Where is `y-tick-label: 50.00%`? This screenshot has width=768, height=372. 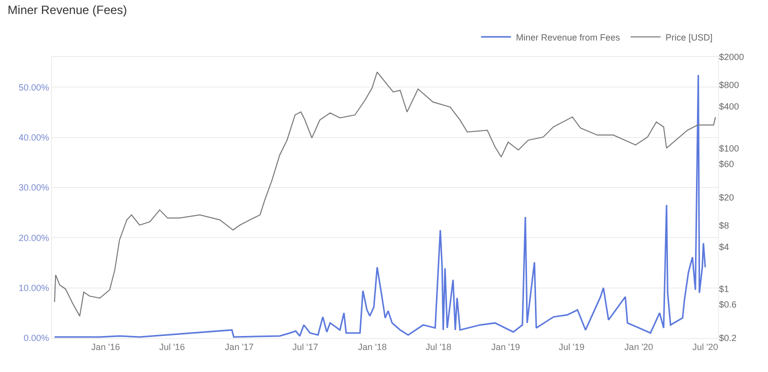
y-tick-label: 50.00% is located at coordinates (34, 87).